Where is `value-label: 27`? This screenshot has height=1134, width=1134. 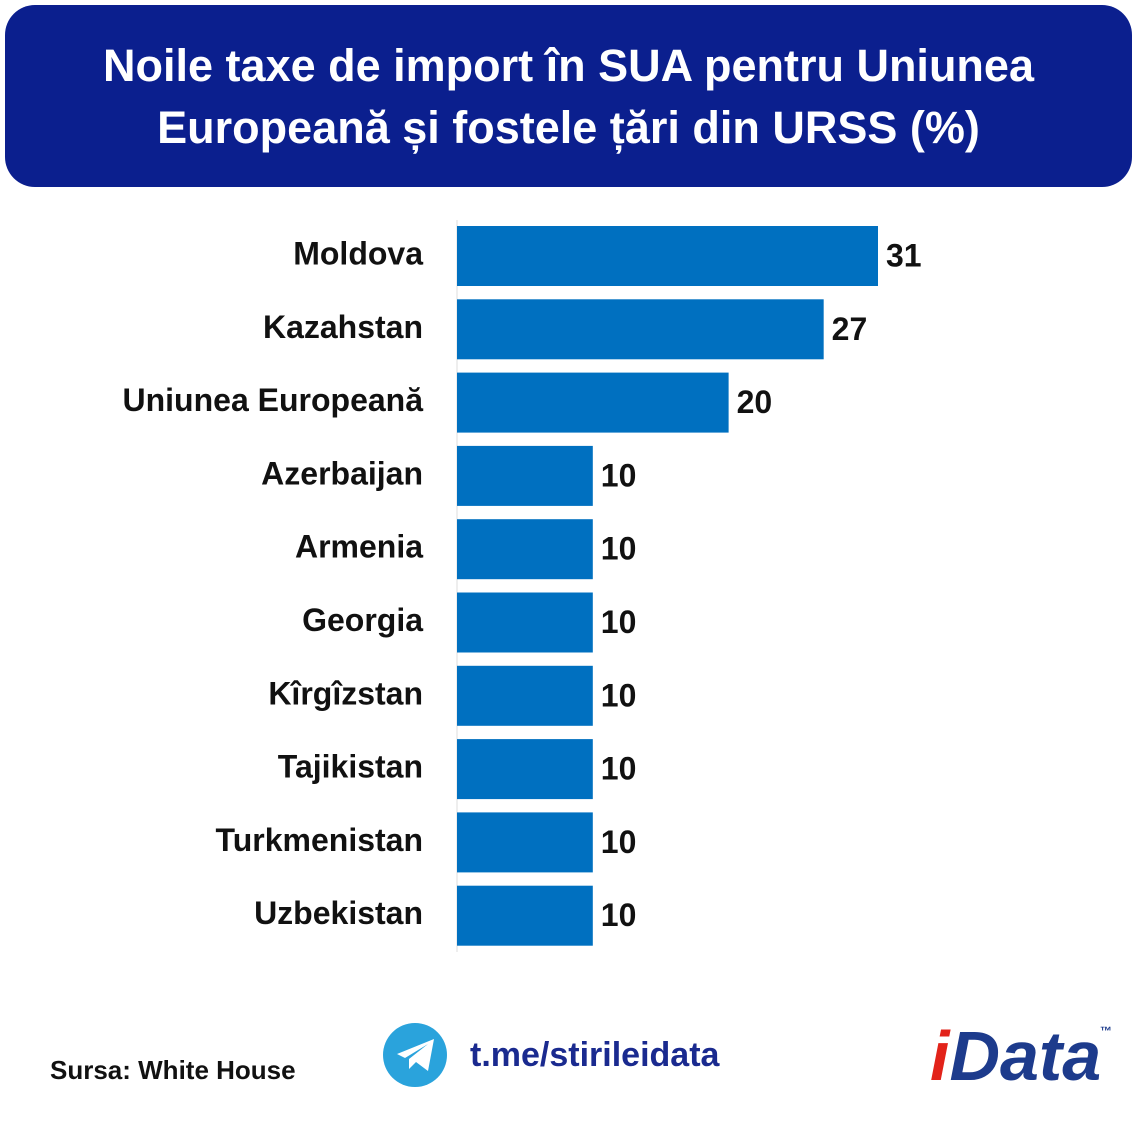
value-label: 27 is located at coordinates (850, 329).